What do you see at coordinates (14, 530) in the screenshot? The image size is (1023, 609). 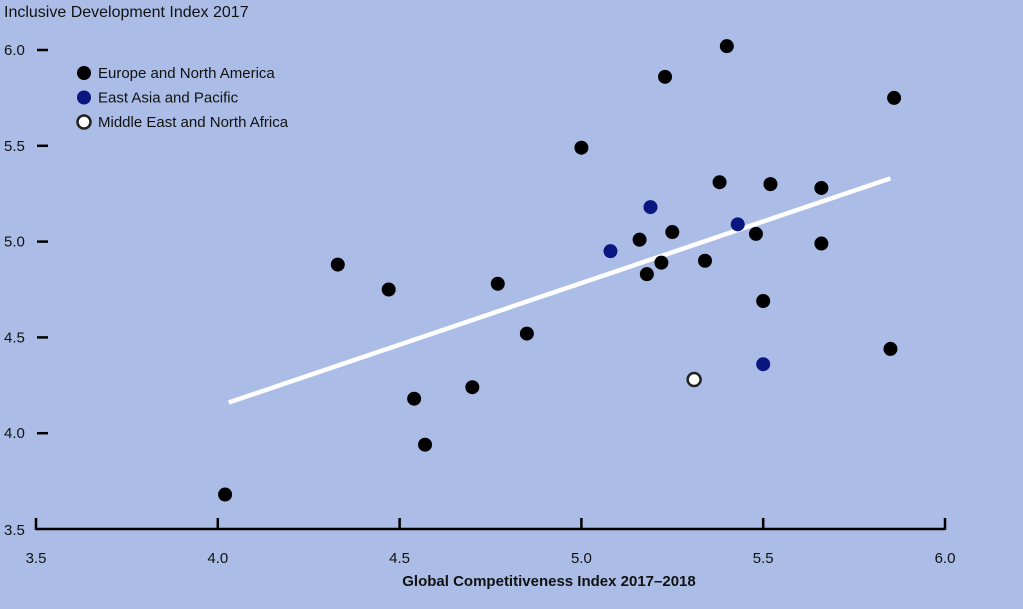 I see `y-tick-label-0: 3.5` at bounding box center [14, 530].